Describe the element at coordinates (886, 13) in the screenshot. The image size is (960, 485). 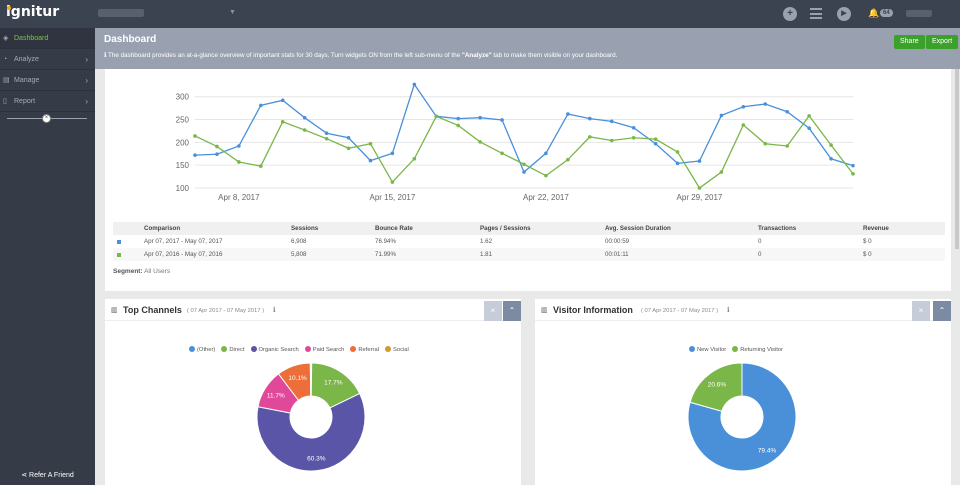
I see `notification-badge: 64` at that location.